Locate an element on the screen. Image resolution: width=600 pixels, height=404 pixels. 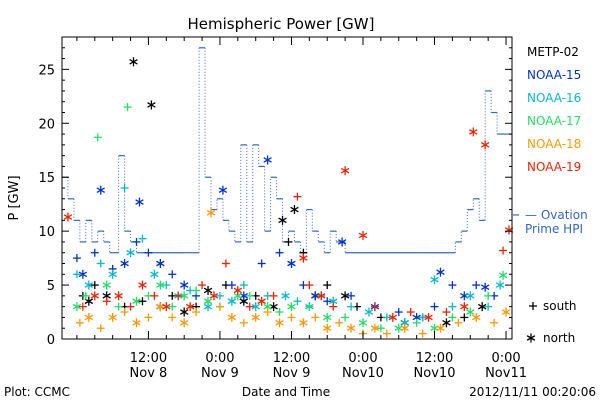
x-tick-label-time-4: 12:00 is located at coordinates (434, 358).